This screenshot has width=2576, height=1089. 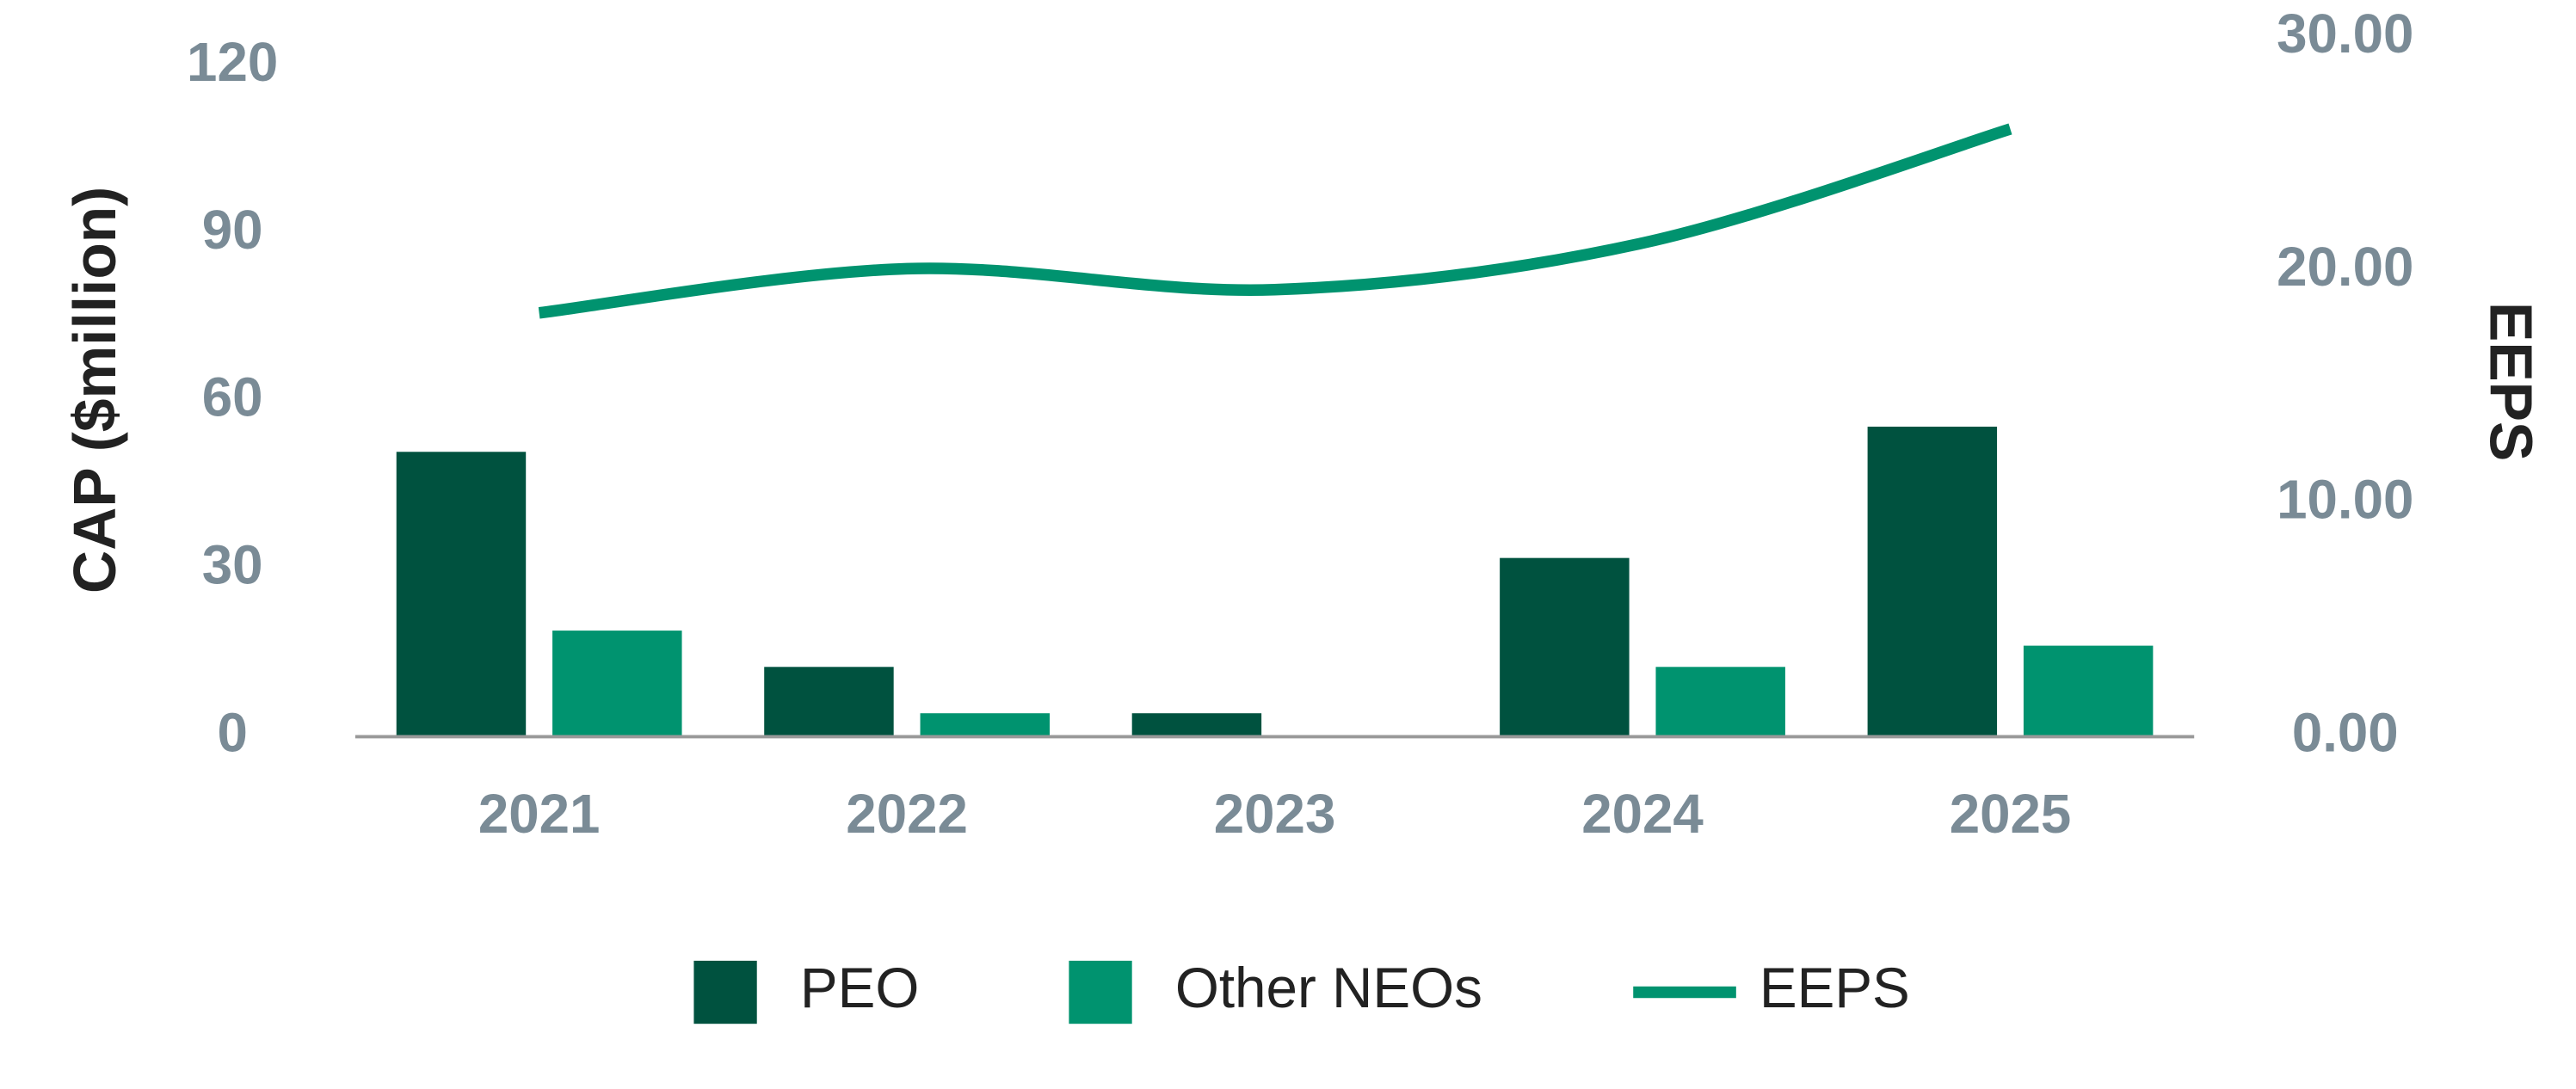 What do you see at coordinates (907, 814) in the screenshot?
I see `x-tick-label: 2022` at bounding box center [907, 814].